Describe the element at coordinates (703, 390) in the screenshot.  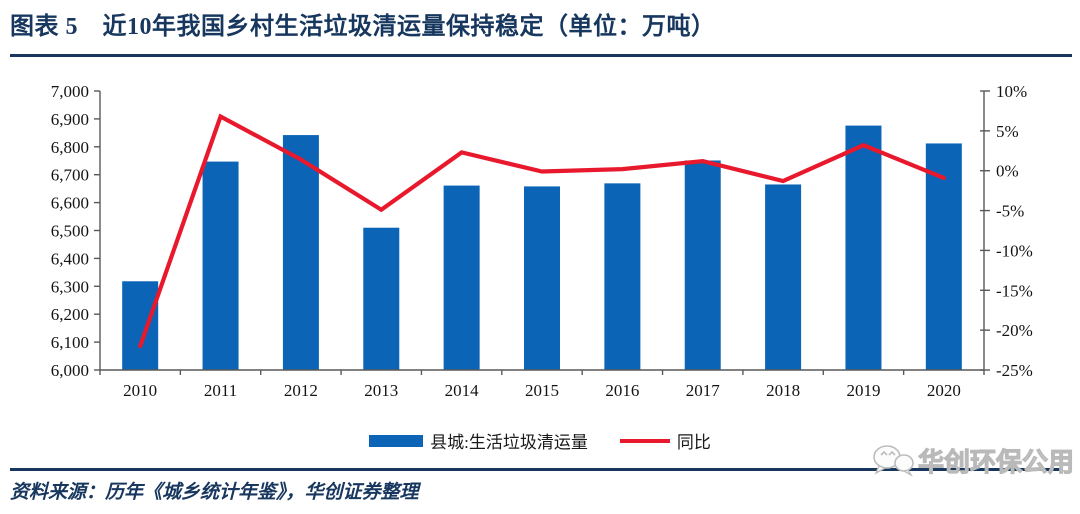
I see `x-tick-label: 2017` at that location.